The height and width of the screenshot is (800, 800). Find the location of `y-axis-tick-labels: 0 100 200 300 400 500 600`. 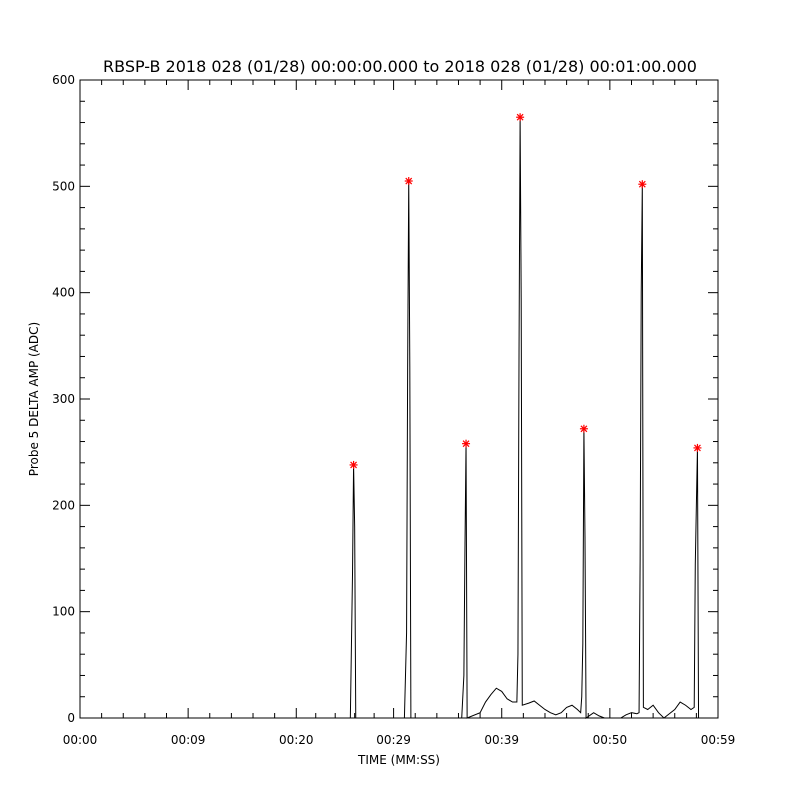

y-axis-tick-labels: 0 100 200 300 400 500 600 is located at coordinates (63, 399).